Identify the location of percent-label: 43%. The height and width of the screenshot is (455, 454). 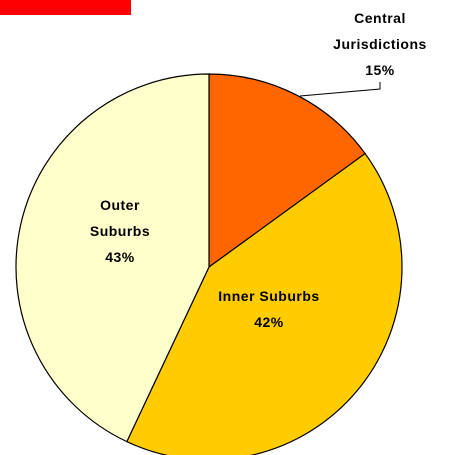
(120, 257).